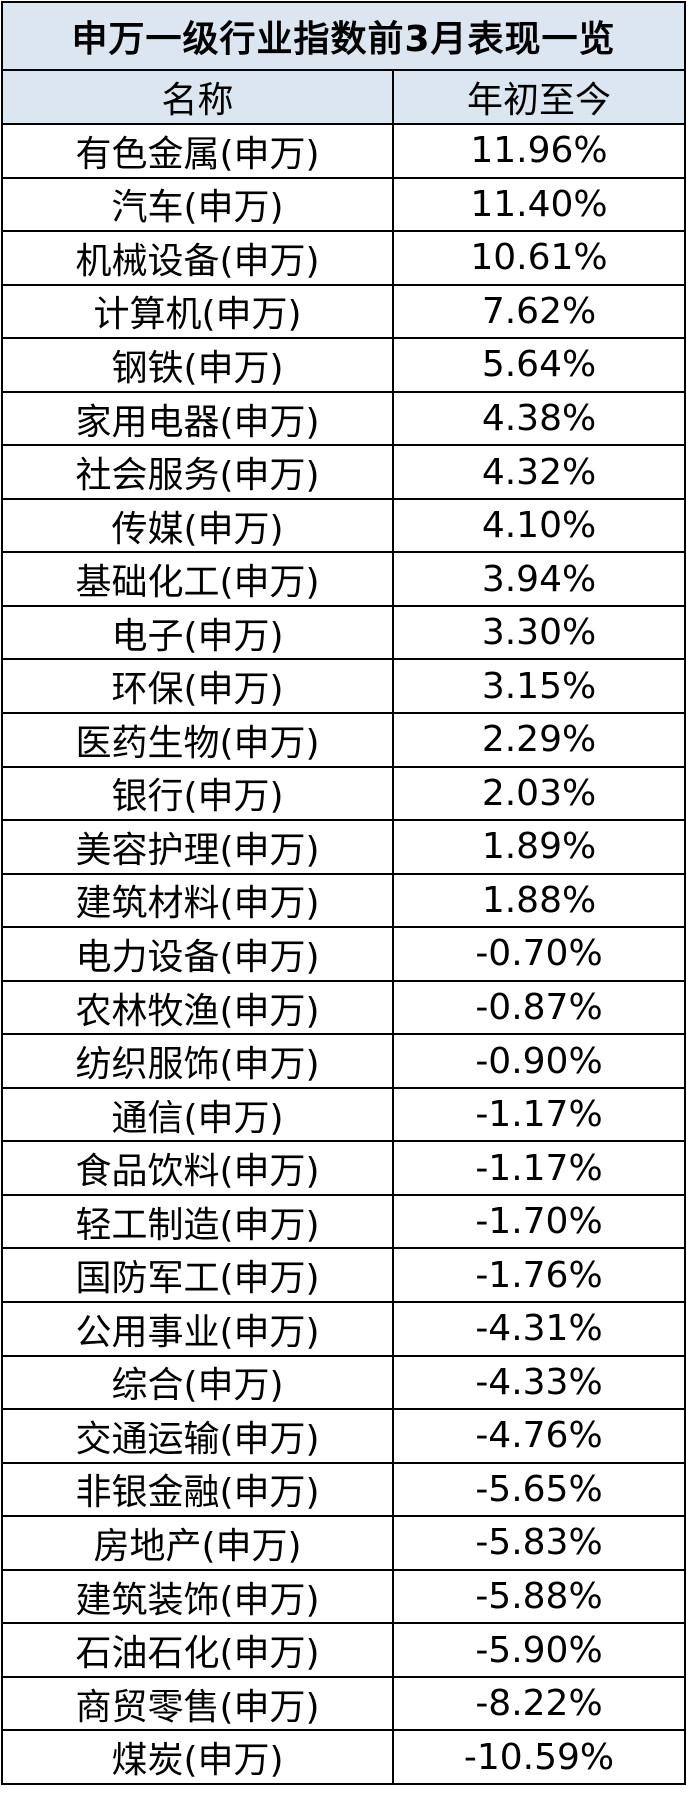  What do you see at coordinates (539, 1061) in the screenshot?
I see `ytd-value-cell: -0.90%` at bounding box center [539, 1061].